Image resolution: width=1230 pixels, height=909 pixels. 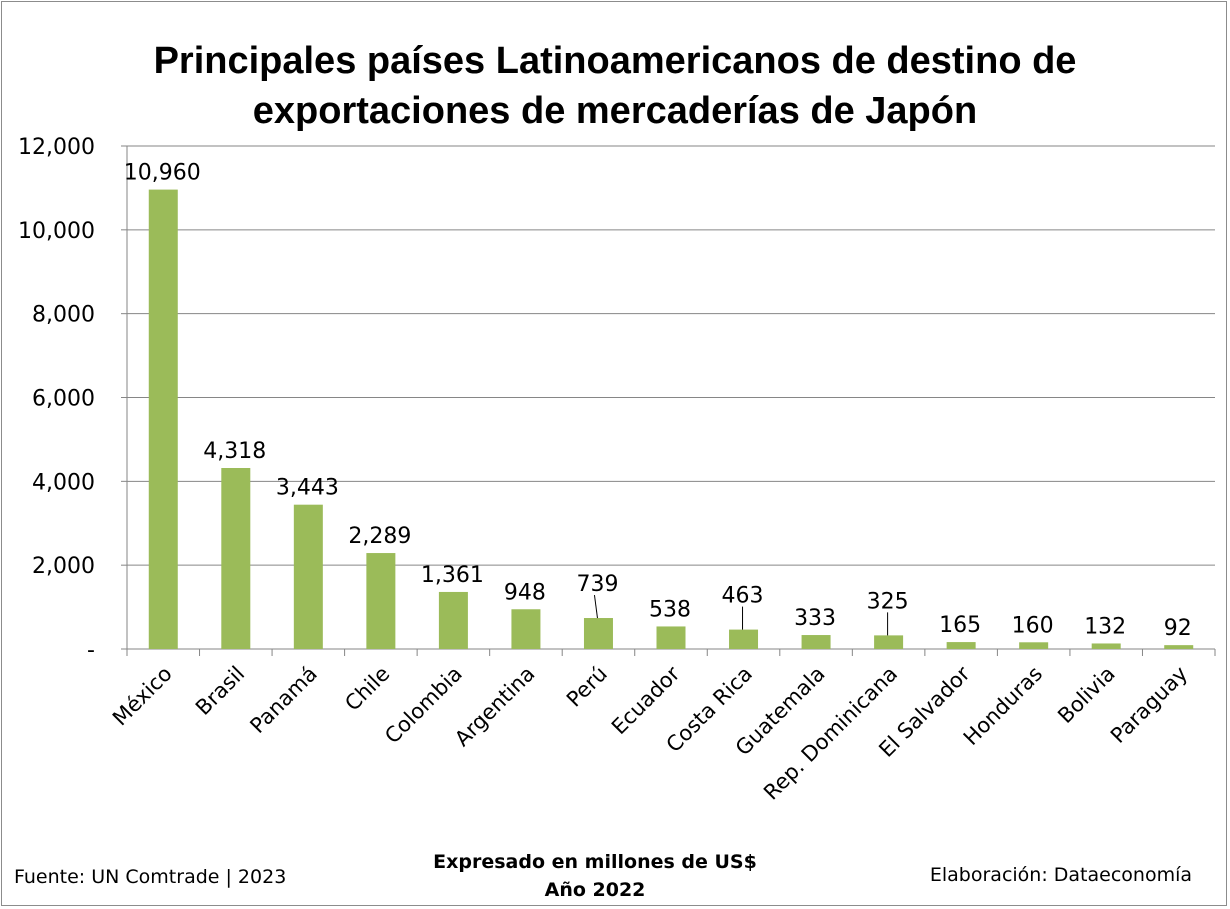 I want to click on category-label: México, so click(x=142, y=696).